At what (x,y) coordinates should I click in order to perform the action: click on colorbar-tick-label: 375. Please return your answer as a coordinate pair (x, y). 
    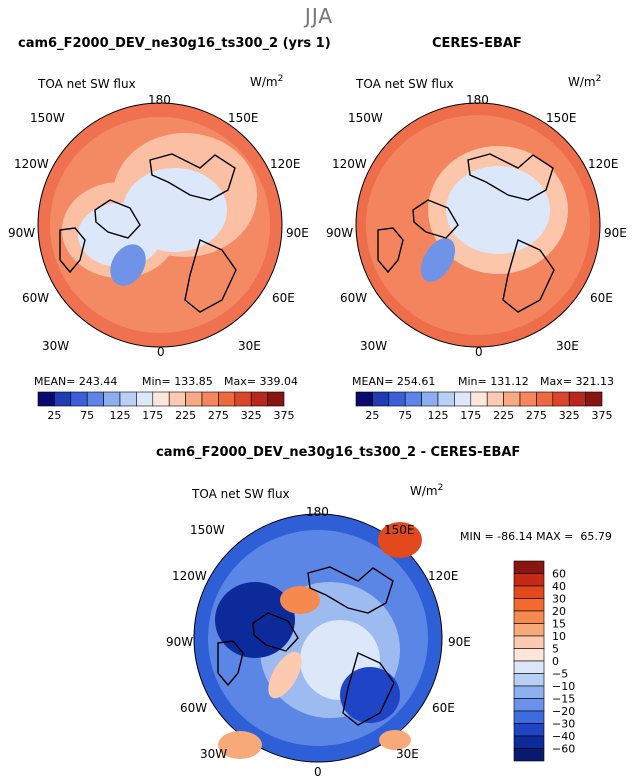
    Looking at the image, I should click on (284, 414).